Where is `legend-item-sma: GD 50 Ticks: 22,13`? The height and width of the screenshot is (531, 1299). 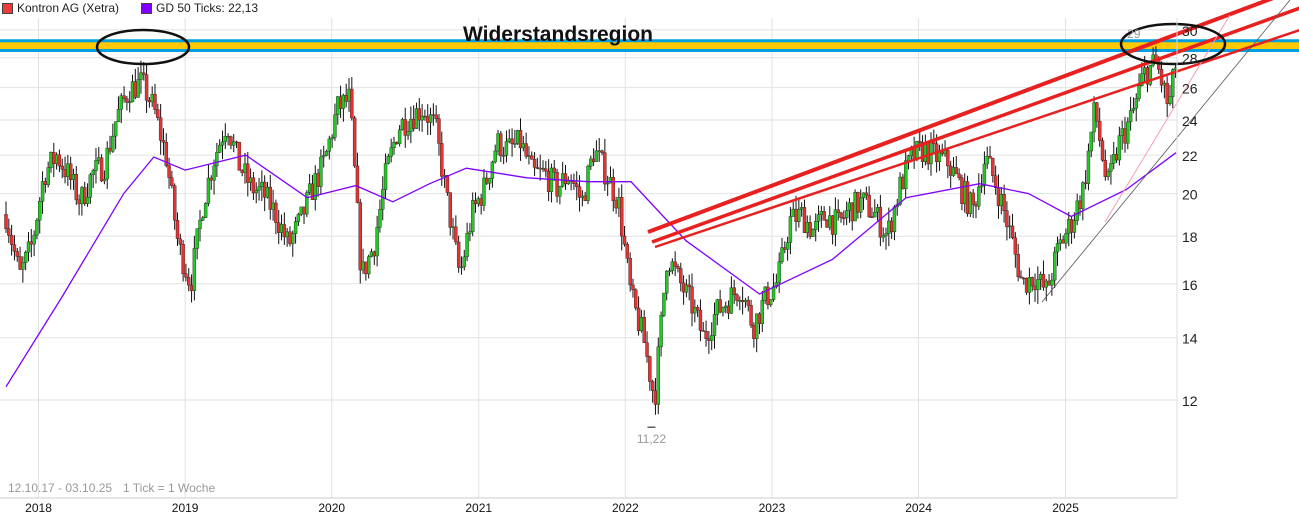 legend-item-sma: GD 50 Ticks: 22,13 is located at coordinates (199, 8).